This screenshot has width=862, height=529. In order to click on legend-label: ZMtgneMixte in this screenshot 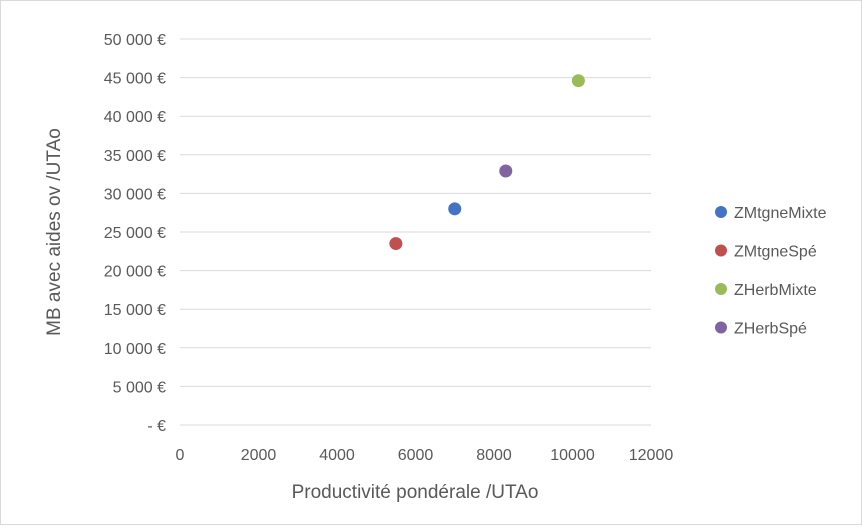, I will do `click(780, 213)`.